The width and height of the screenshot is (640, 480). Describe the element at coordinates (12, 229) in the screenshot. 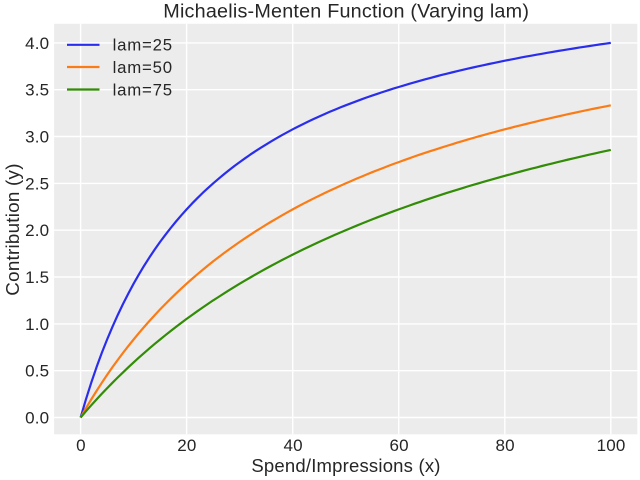

I see `svg-text: Contribution (y)` at that location.